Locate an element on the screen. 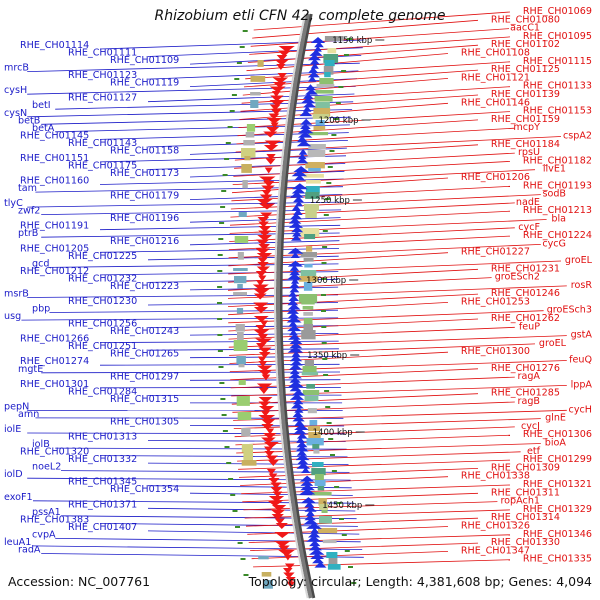 Image resolution: width=600 pixels, height=600 pixels. scale-tick-label: 1450 kbp is located at coordinates (342, 506).